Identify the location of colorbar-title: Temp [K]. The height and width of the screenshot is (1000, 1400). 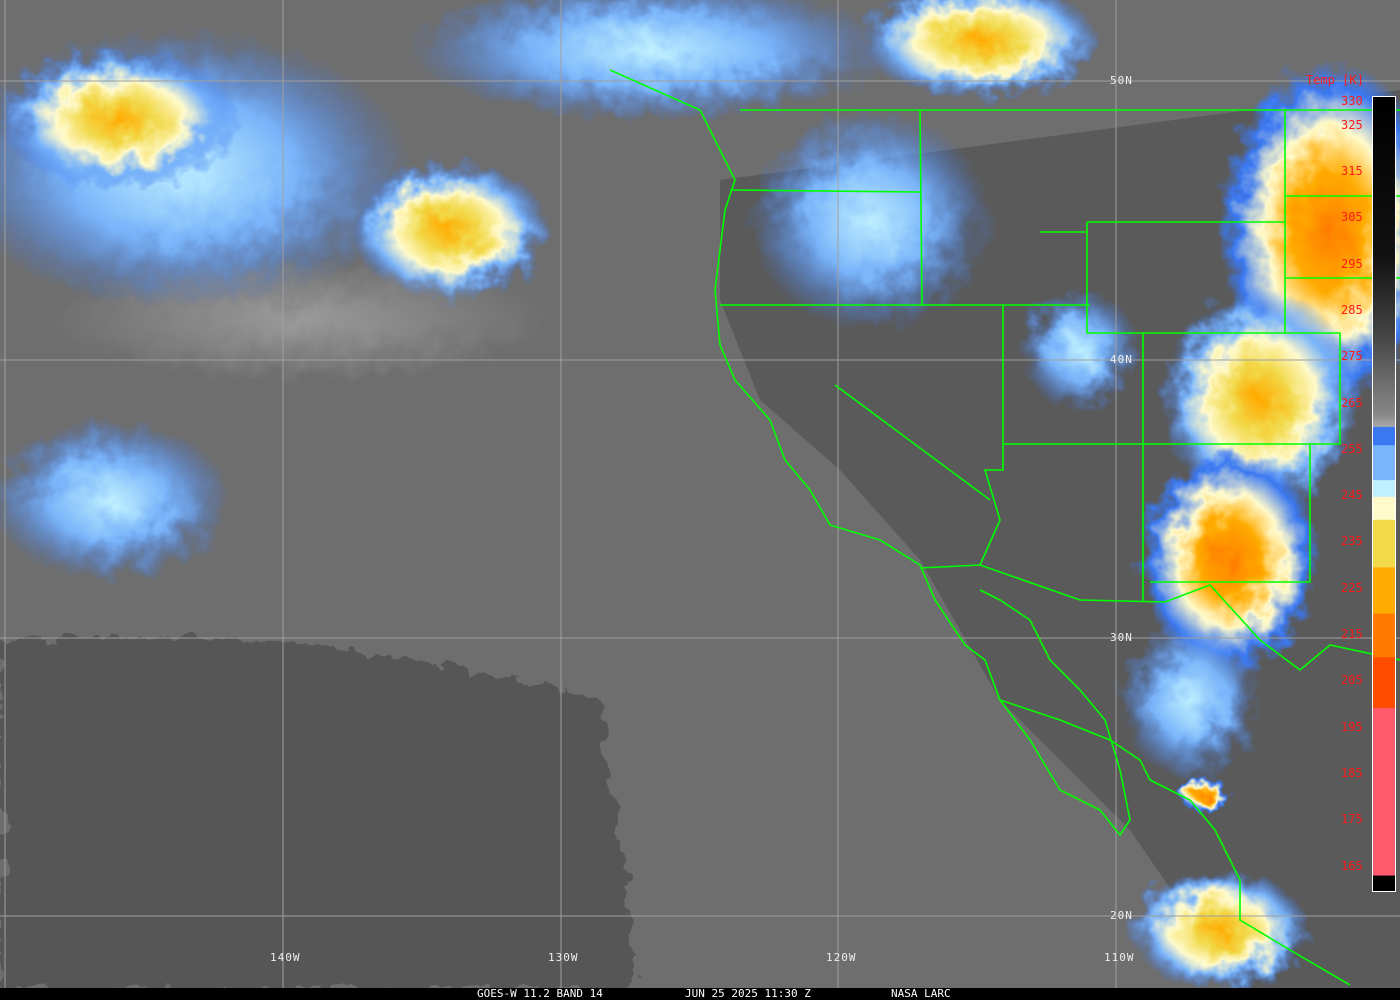
(1335, 80).